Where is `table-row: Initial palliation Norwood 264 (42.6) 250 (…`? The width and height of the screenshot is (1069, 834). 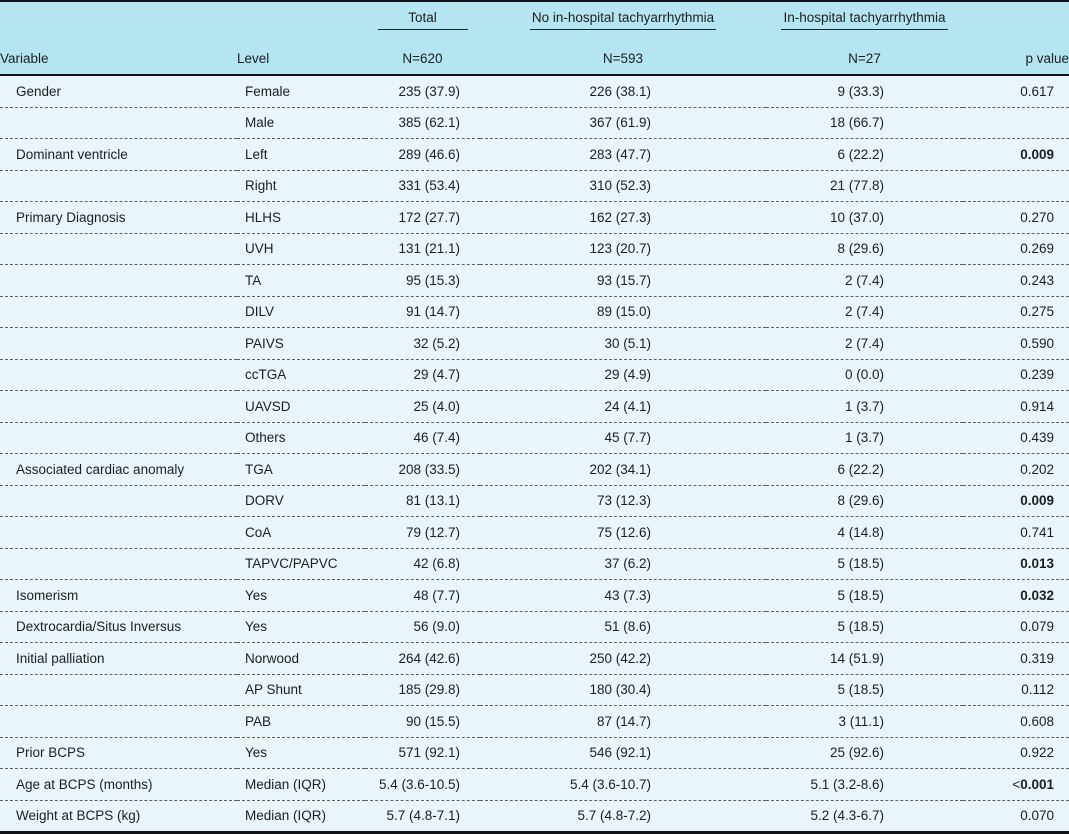
table-row: Initial palliation Norwood 264 (42.6) 250 (… is located at coordinates (534, 658).